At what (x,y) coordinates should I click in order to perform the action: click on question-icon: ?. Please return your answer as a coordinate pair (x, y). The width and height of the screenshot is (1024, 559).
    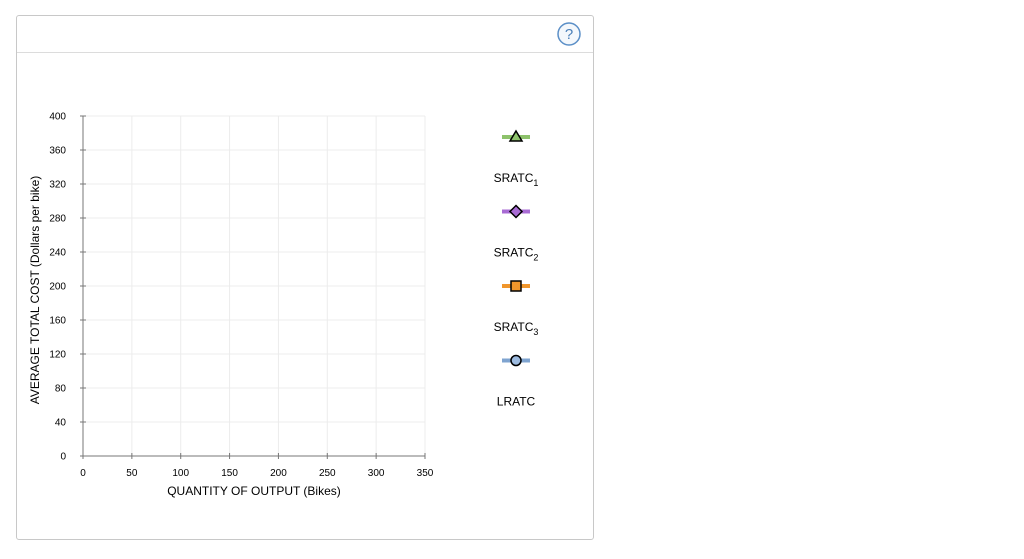
    Looking at the image, I should click on (569, 34).